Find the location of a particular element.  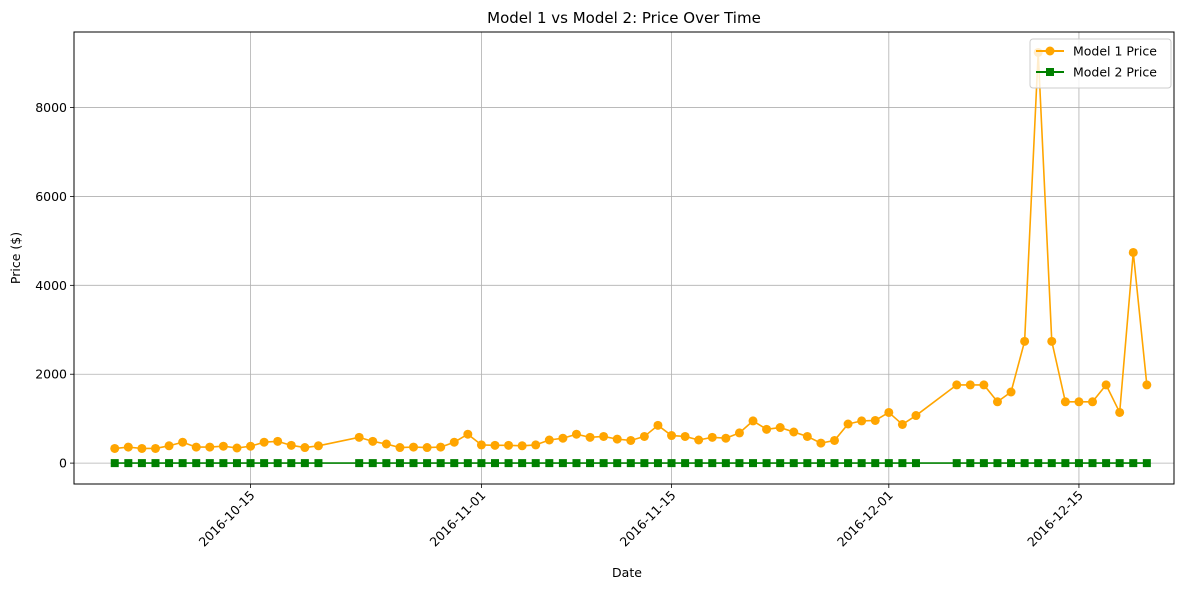

legend-box is located at coordinates (1100, 63).